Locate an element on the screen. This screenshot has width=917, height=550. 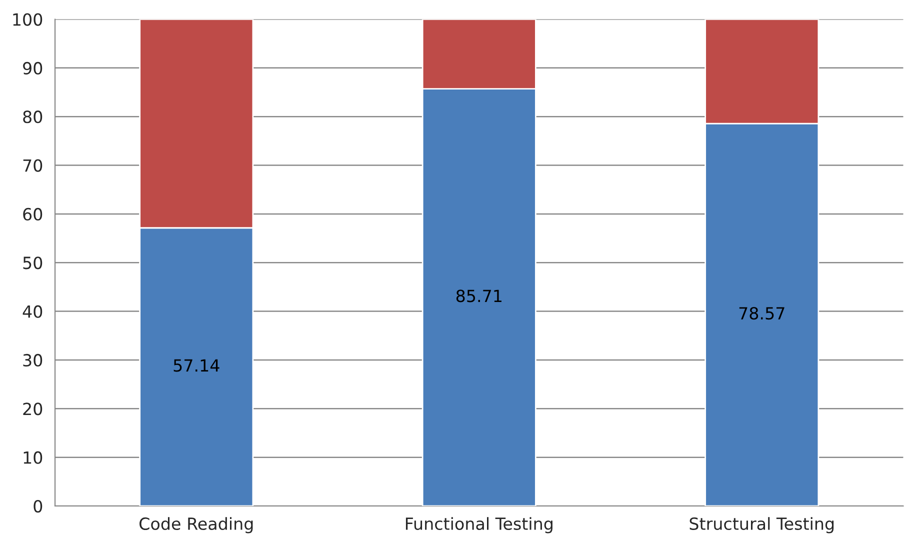
y-tick-label: 50 is located at coordinates (32, 263).